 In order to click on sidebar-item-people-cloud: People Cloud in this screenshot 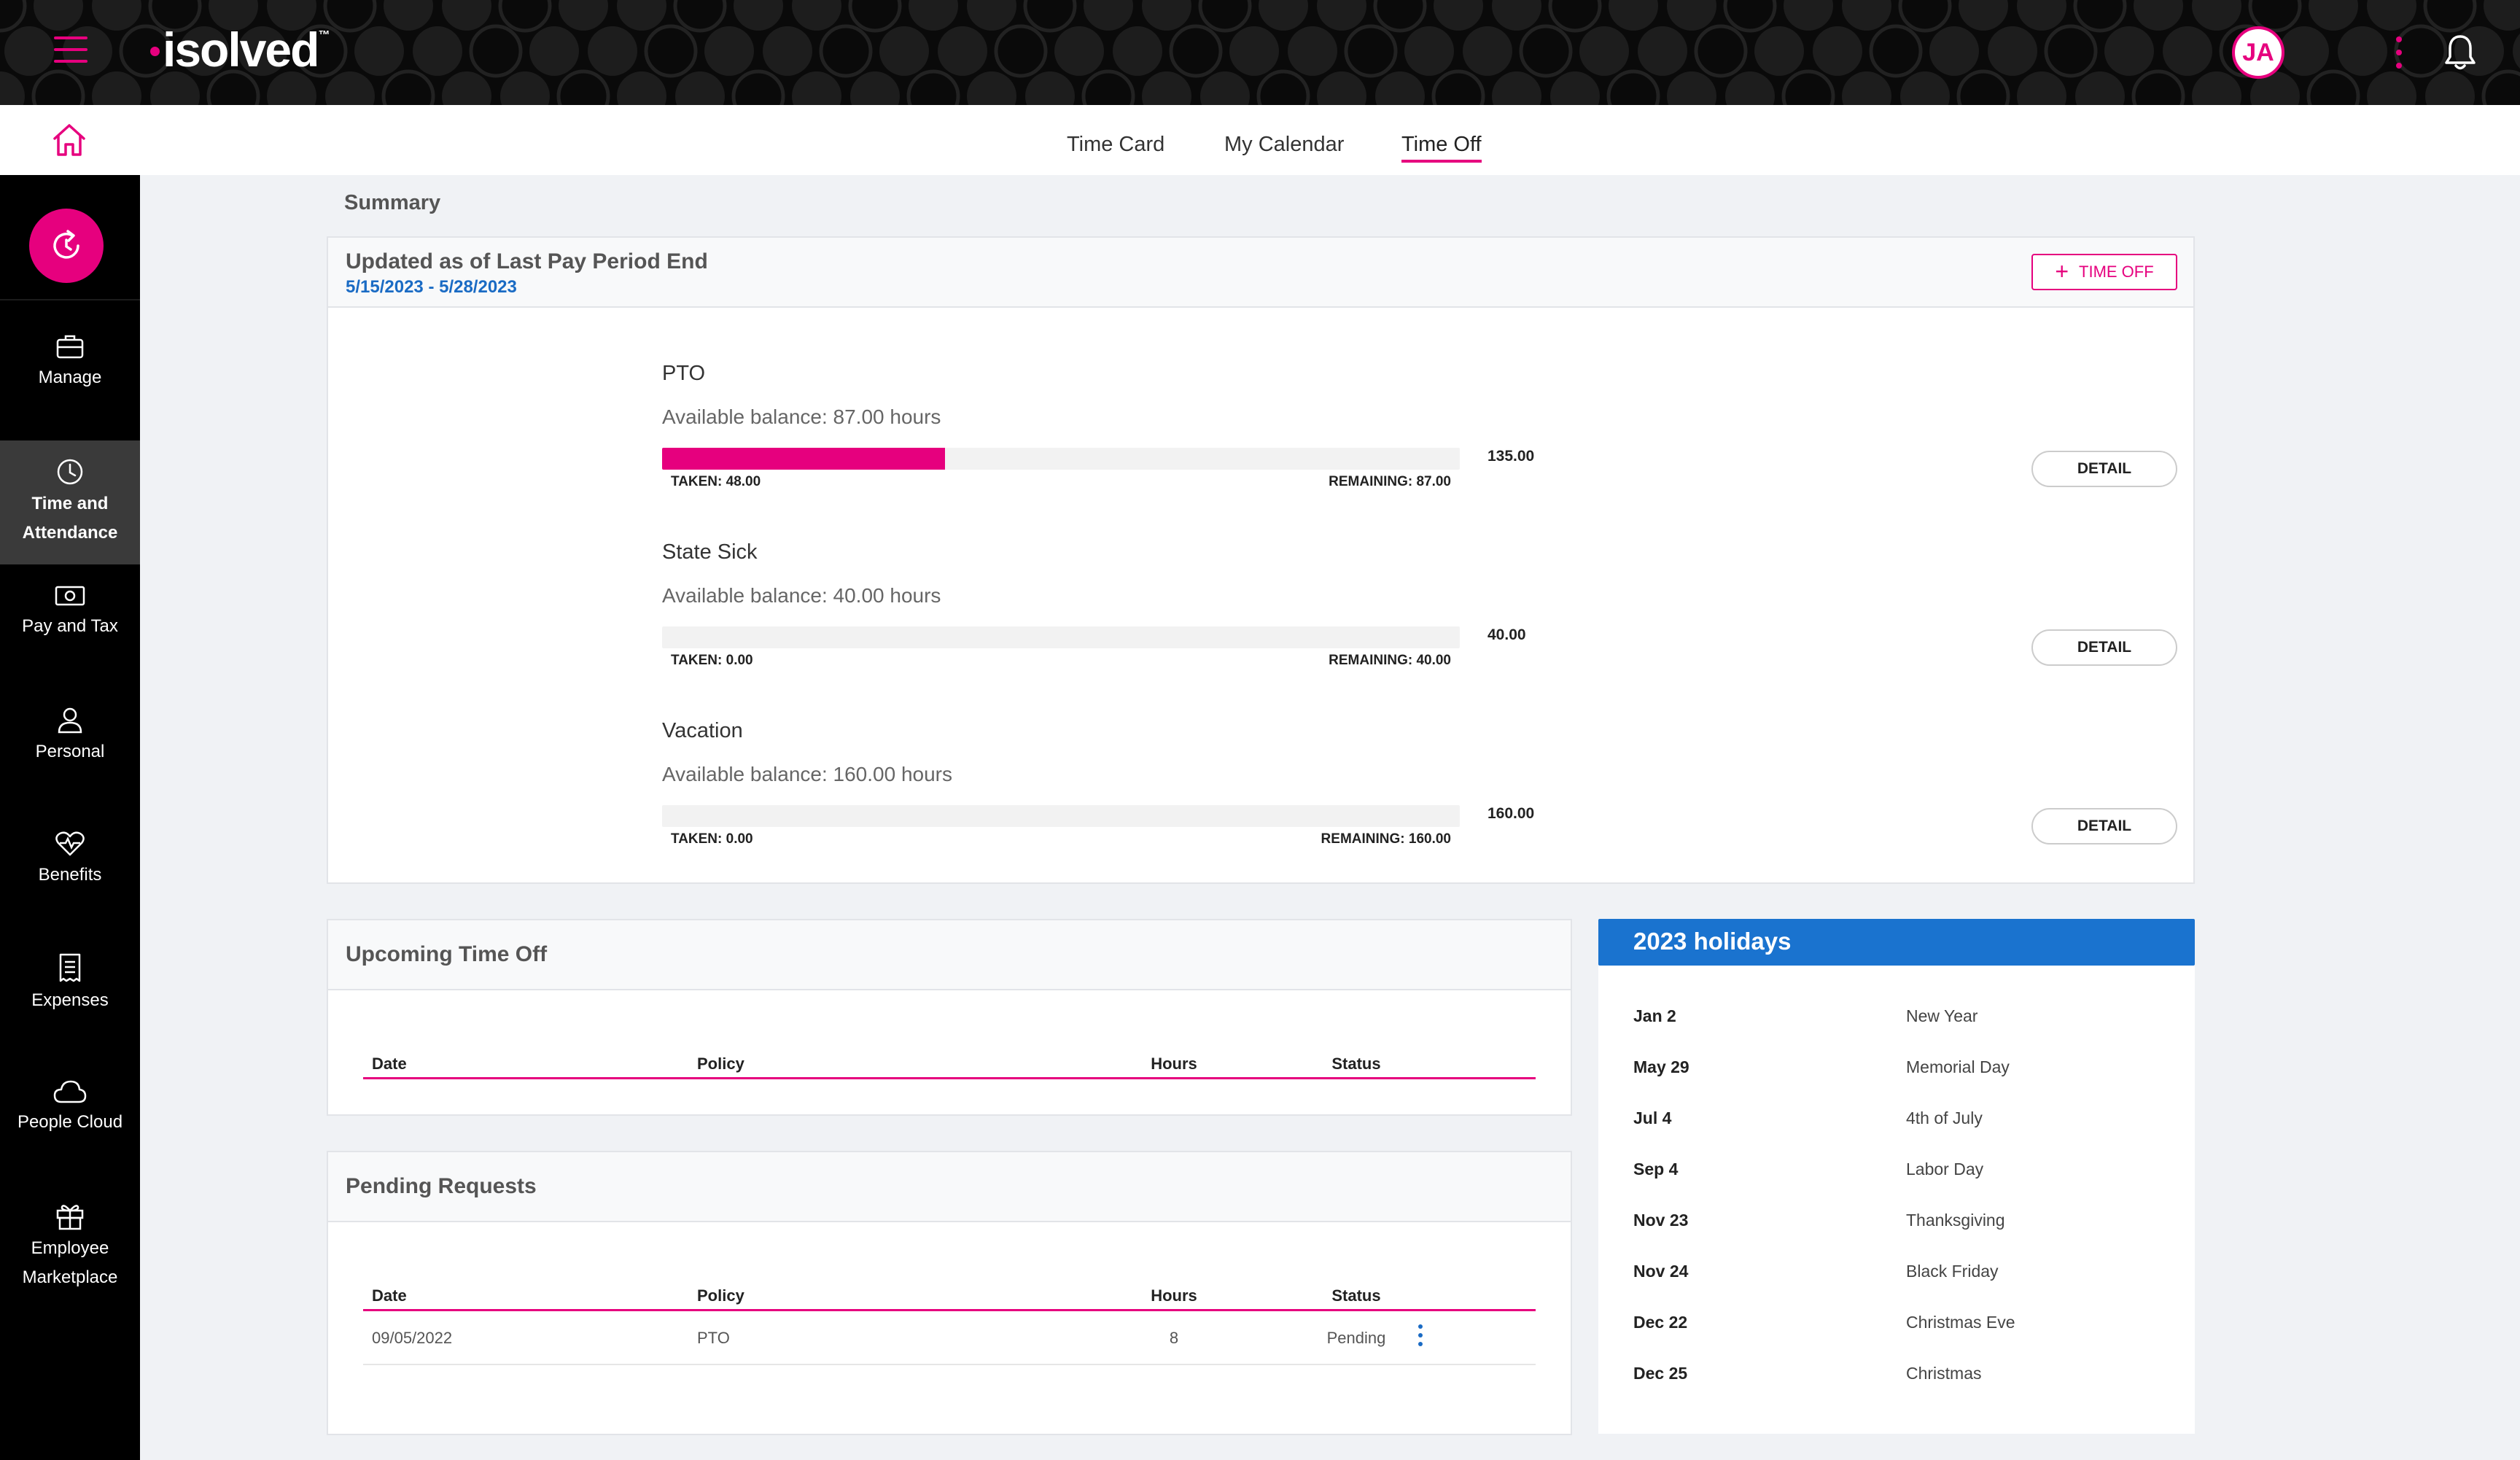, I will do `click(70, 1108)`.